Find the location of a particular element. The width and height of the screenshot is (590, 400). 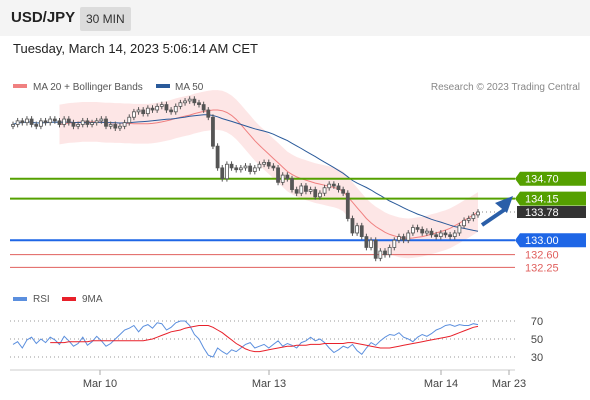

forecast-arrow is located at coordinates (496, 211).